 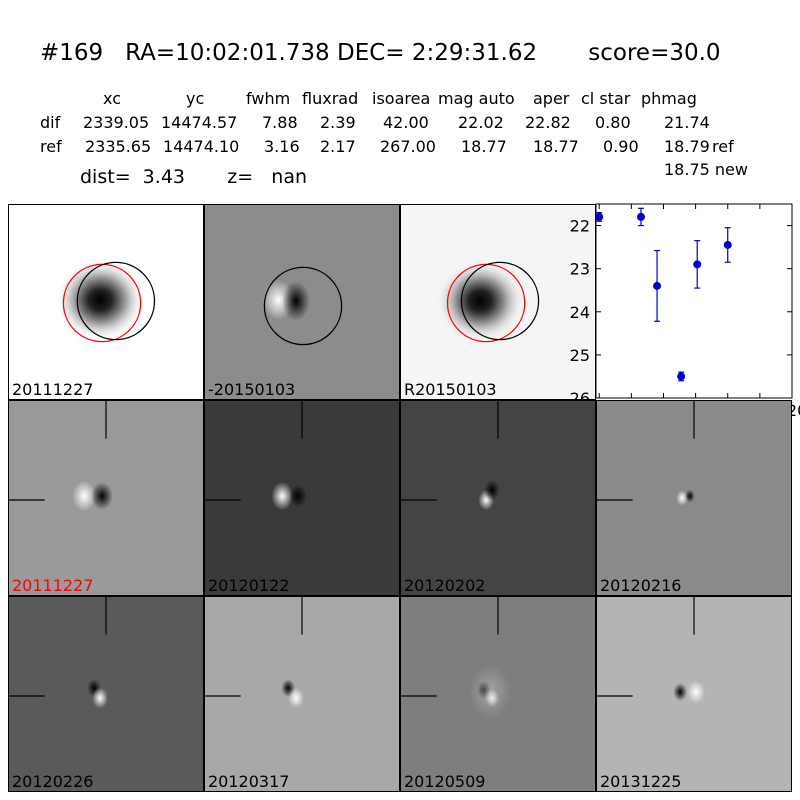 I want to click on cell-fluxrad: 2.17, so click(x=338, y=146).